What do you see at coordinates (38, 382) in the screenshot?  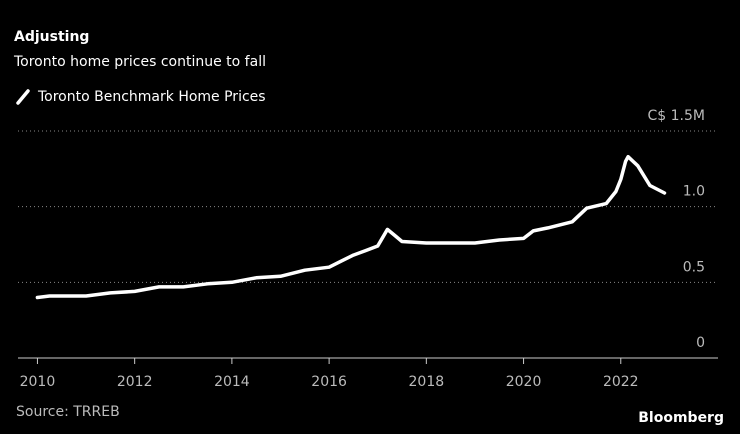 I see `x-tick-label: 2010` at bounding box center [38, 382].